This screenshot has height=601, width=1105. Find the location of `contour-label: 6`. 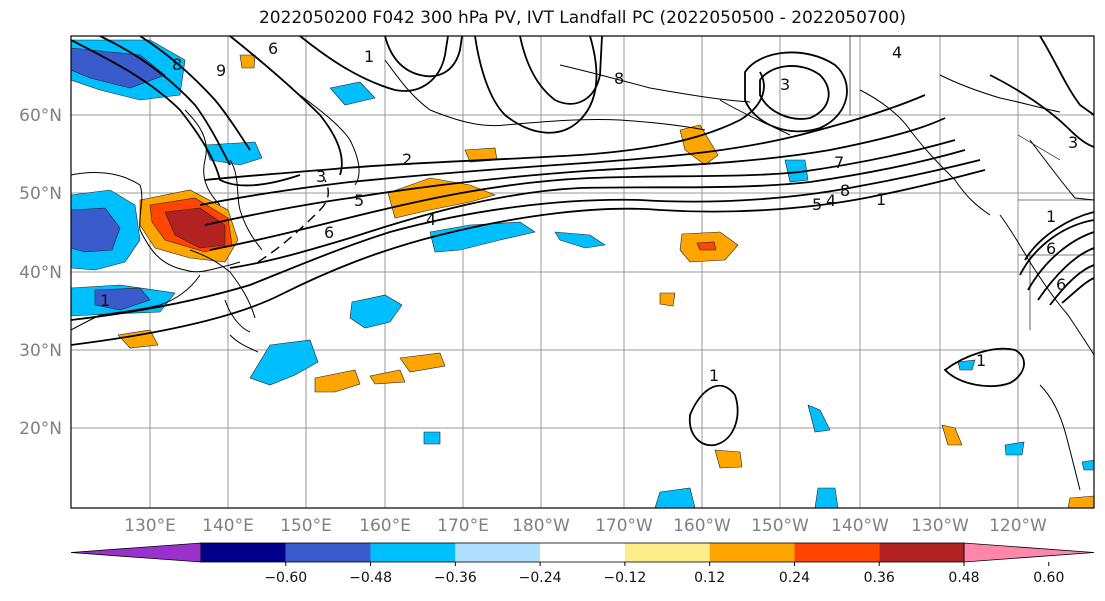

contour-label: 6 is located at coordinates (273, 48).